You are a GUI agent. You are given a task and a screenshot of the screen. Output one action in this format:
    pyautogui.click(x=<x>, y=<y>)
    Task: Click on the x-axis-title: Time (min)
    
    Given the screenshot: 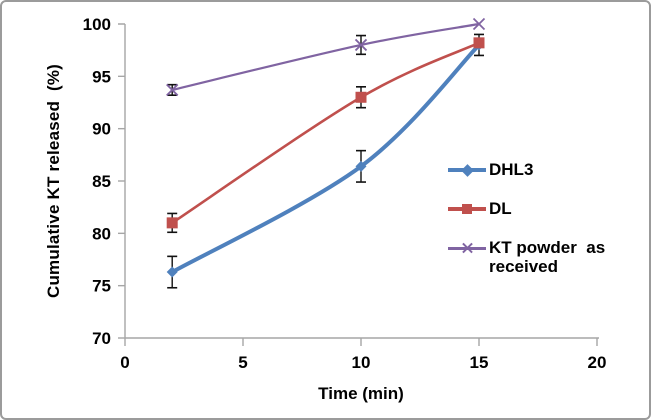 What is the action you would take?
    pyautogui.click(x=361, y=393)
    